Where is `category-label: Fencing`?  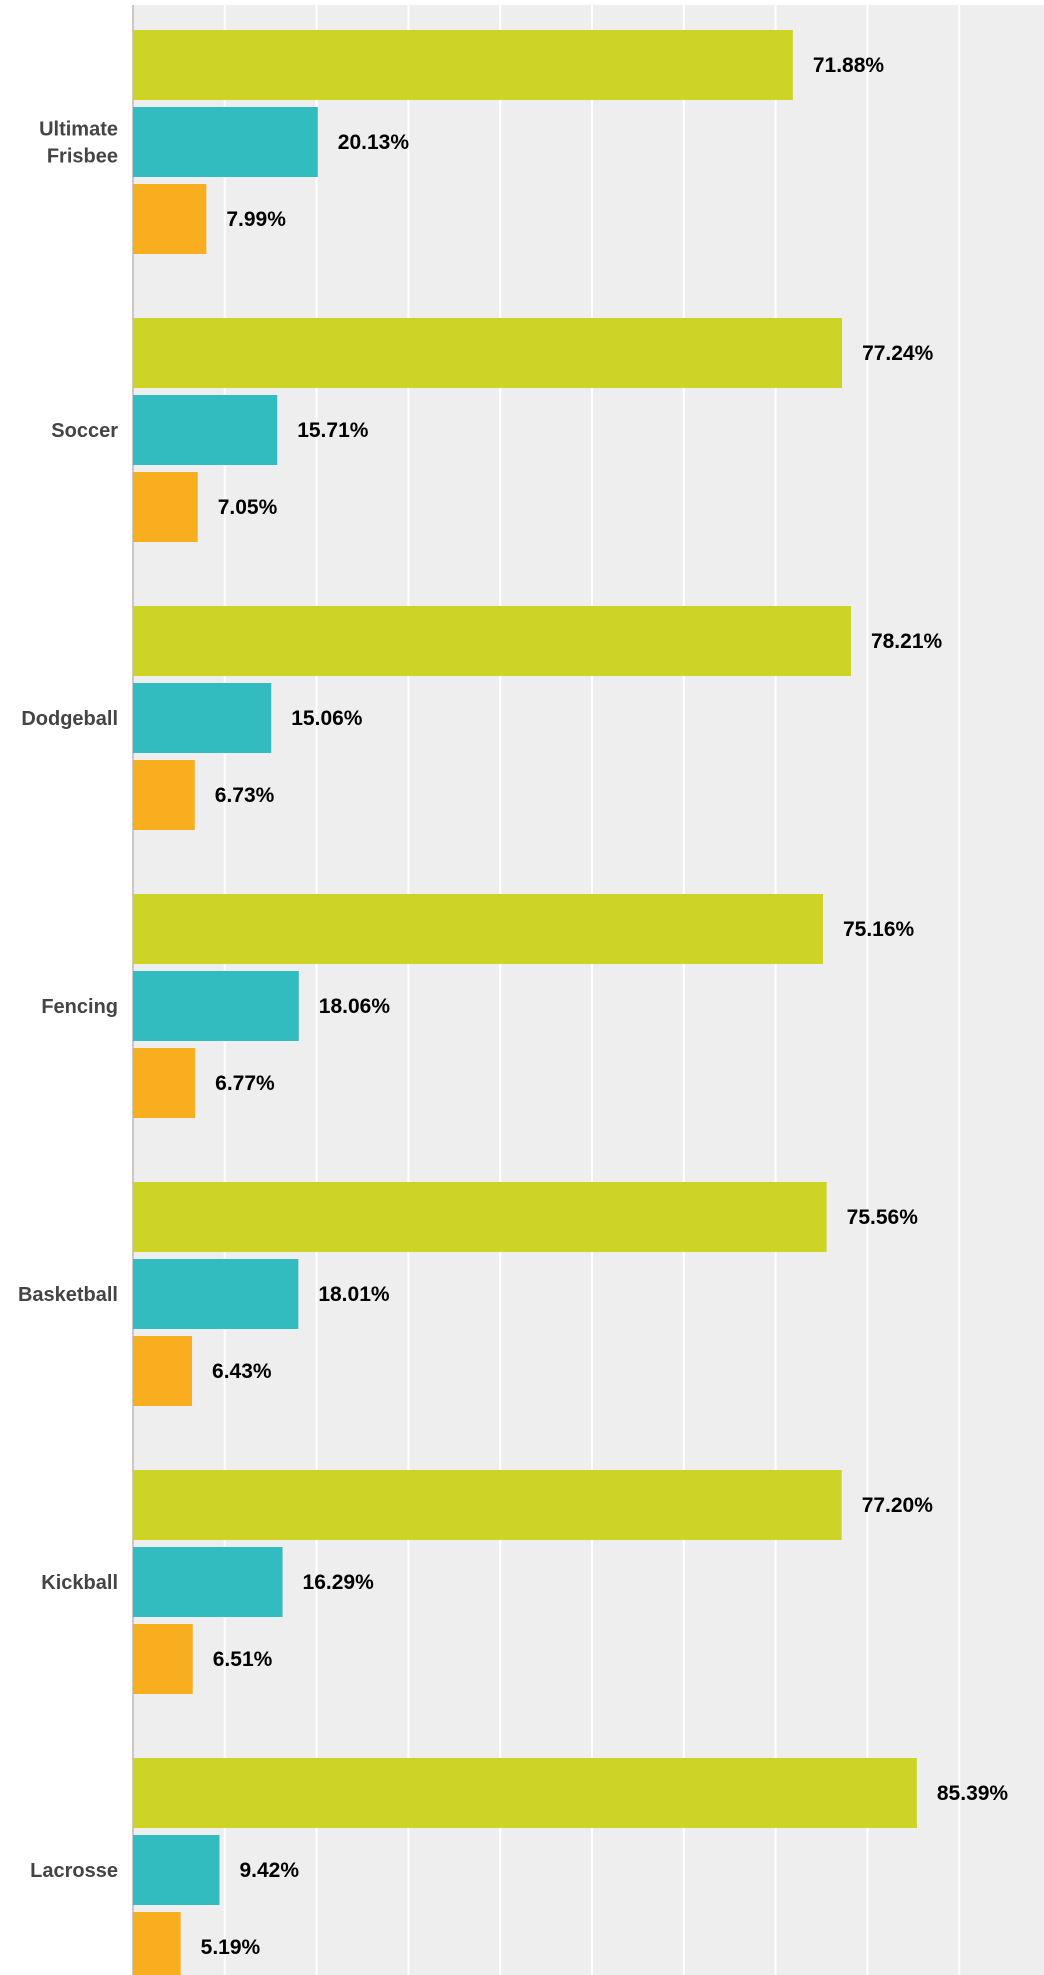
category-label: Fencing is located at coordinates (79, 1007).